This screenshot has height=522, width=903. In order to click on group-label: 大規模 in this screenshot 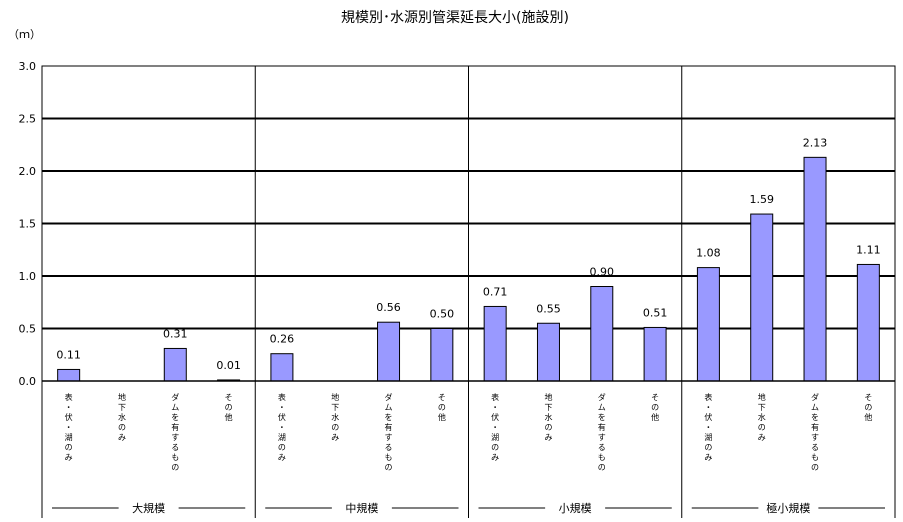, I will do `click(148, 508)`.